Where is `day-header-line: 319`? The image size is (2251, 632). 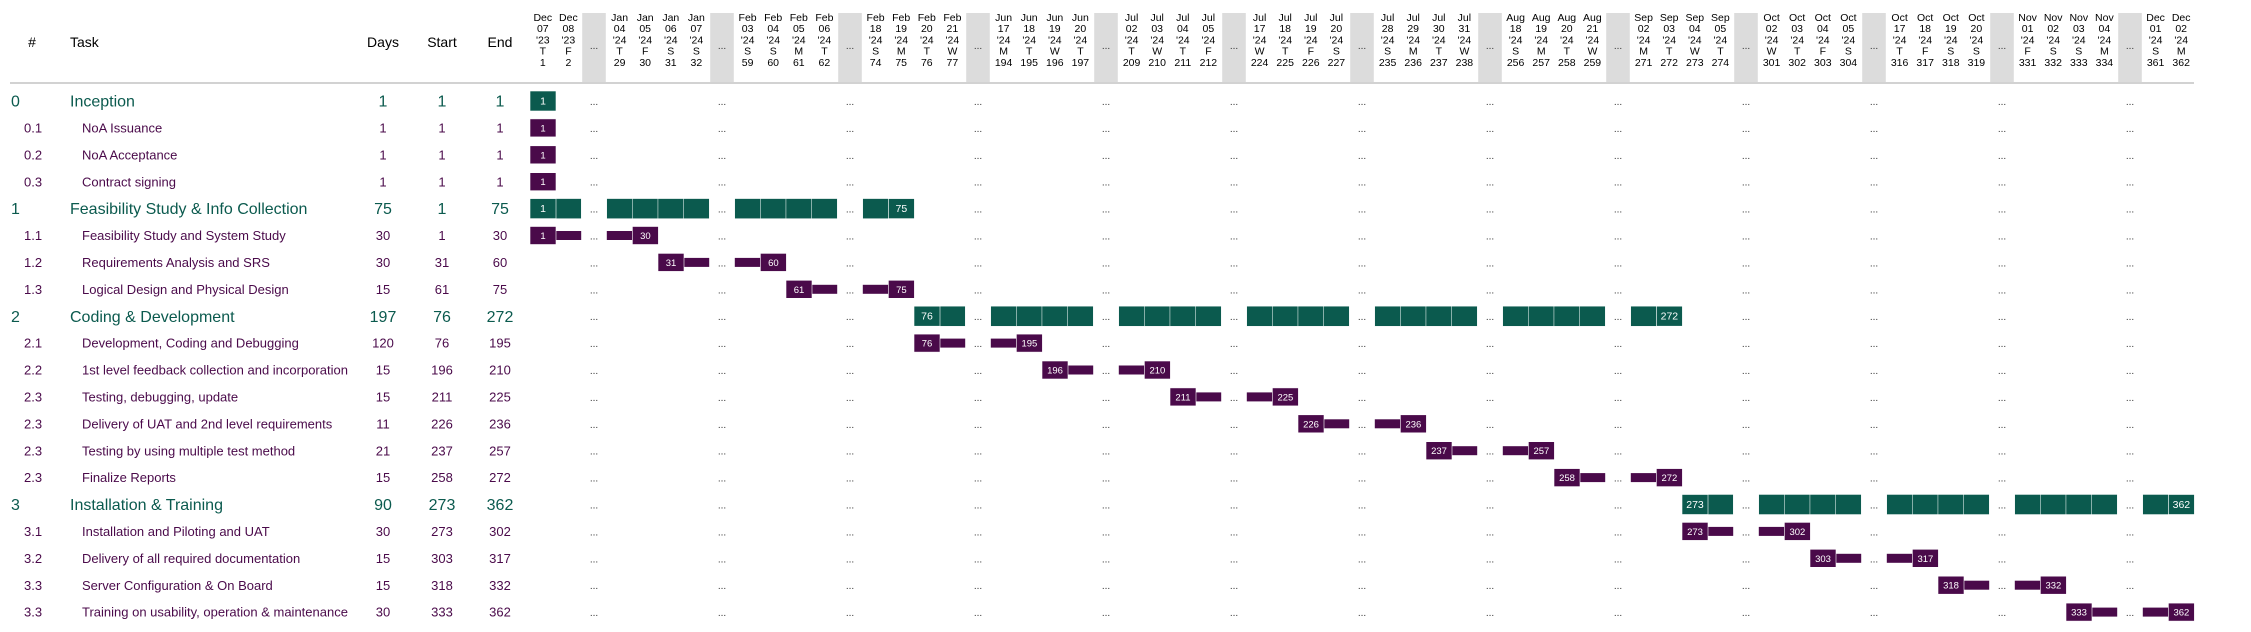 day-header-line: 319 is located at coordinates (1977, 63).